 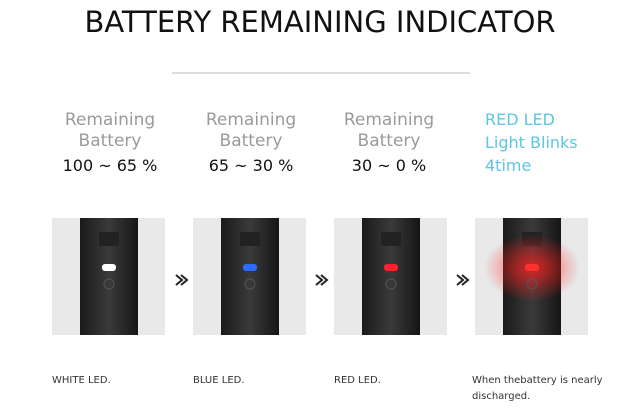 I want to click on caption: When thebattery is nearly, so click(x=537, y=380).